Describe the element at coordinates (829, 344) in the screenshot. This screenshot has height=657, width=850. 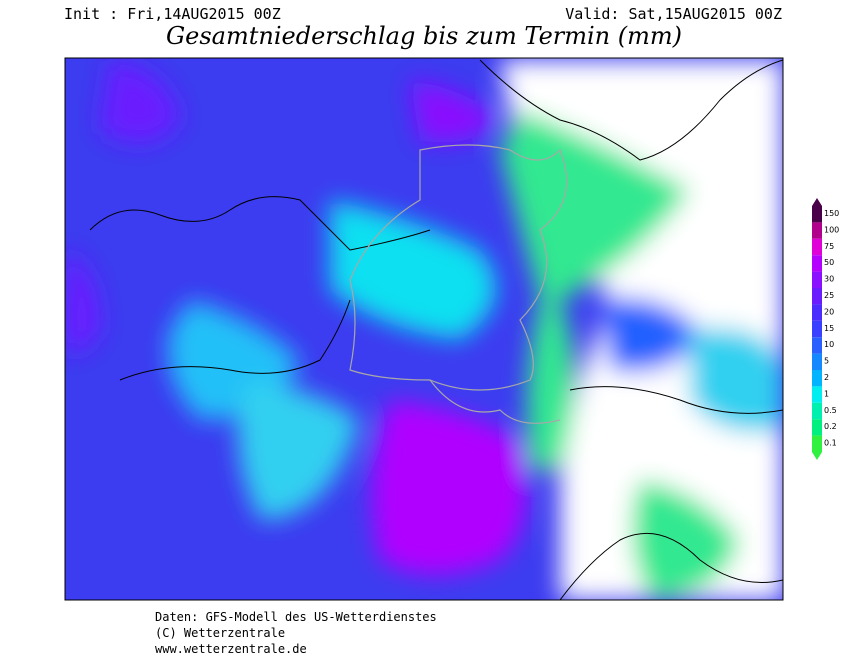
I see `legend-label: 10` at that location.